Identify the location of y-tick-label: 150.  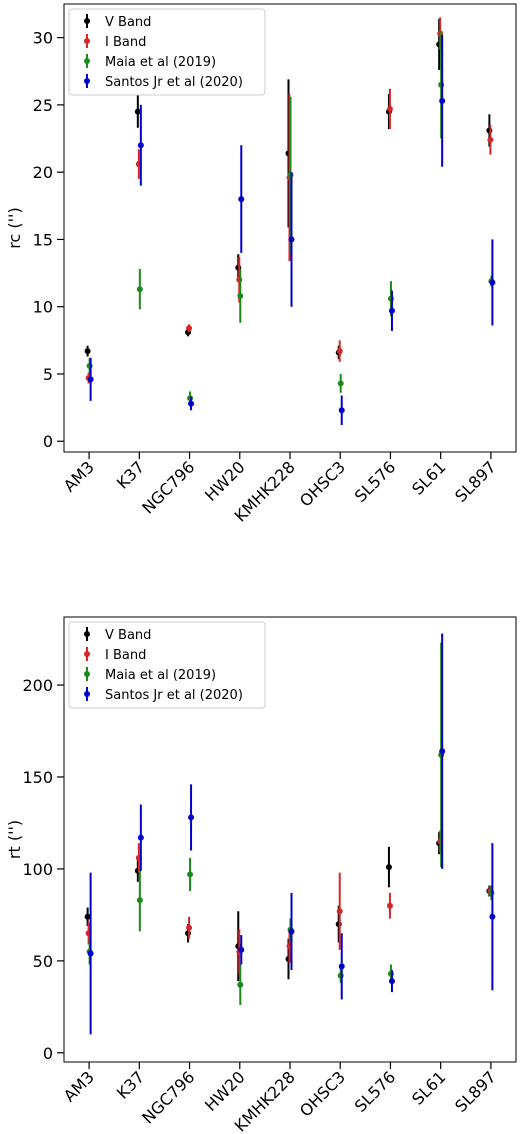
(37, 777).